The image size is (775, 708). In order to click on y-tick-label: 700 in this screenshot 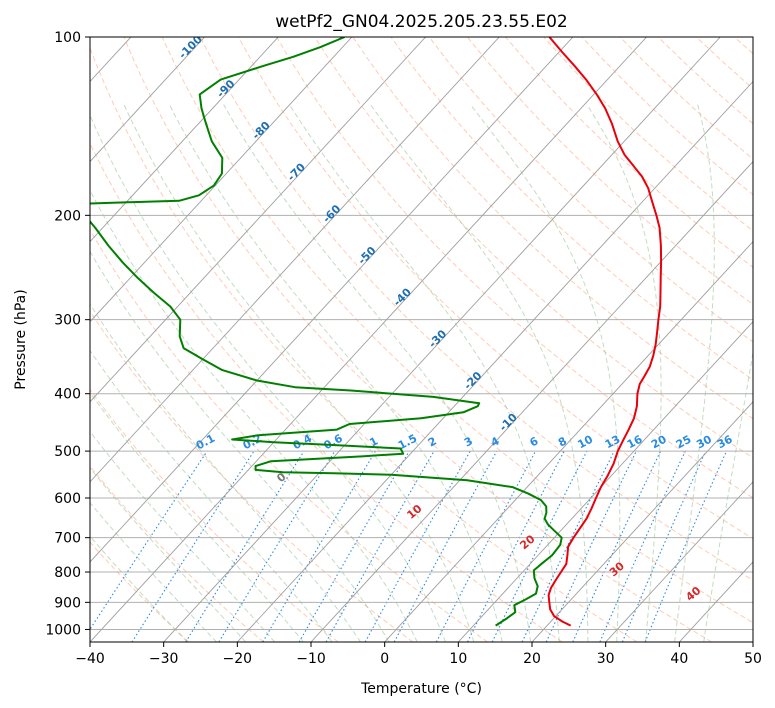, I will do `click(67, 539)`.